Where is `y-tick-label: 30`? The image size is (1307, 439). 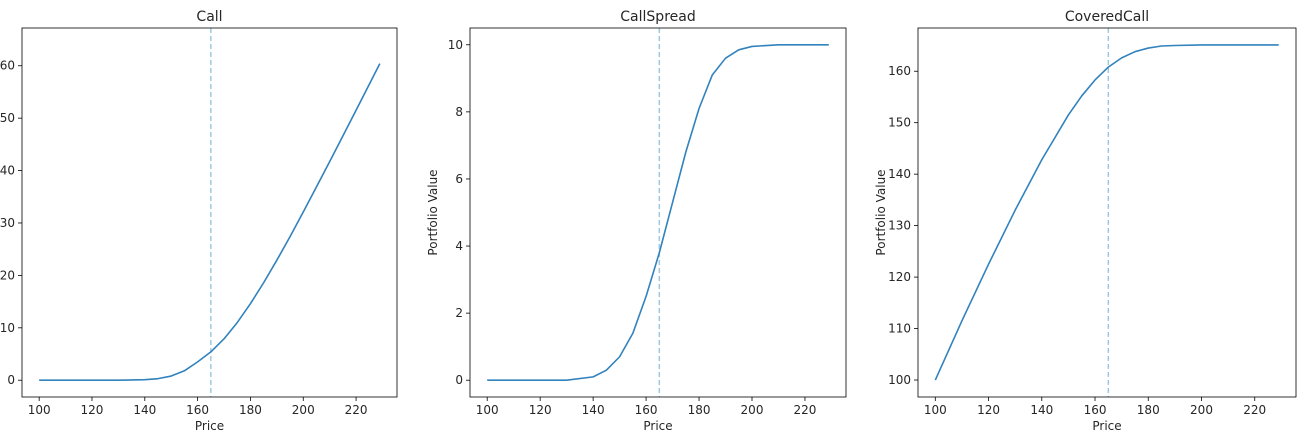
y-tick-label: 30 is located at coordinates (7, 223).